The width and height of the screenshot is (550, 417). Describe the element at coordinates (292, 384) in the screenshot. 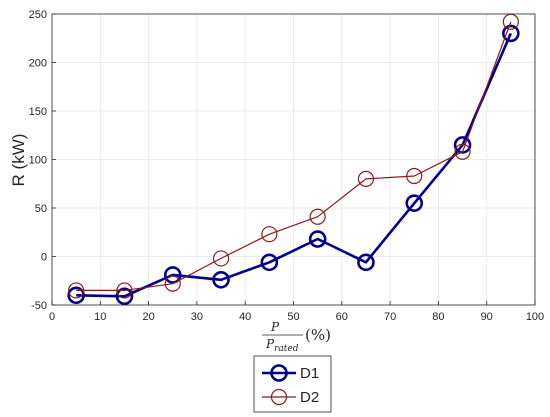

I see `legend-box` at that location.